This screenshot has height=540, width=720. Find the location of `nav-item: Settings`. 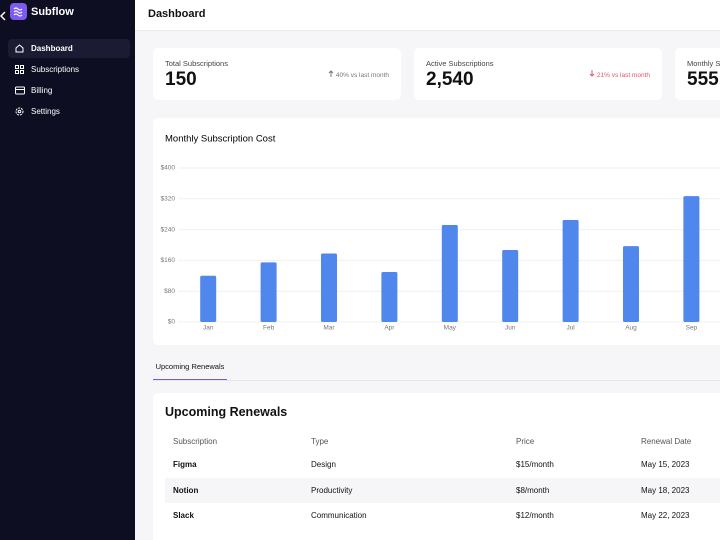

nav-item: Settings is located at coordinates (69, 111).